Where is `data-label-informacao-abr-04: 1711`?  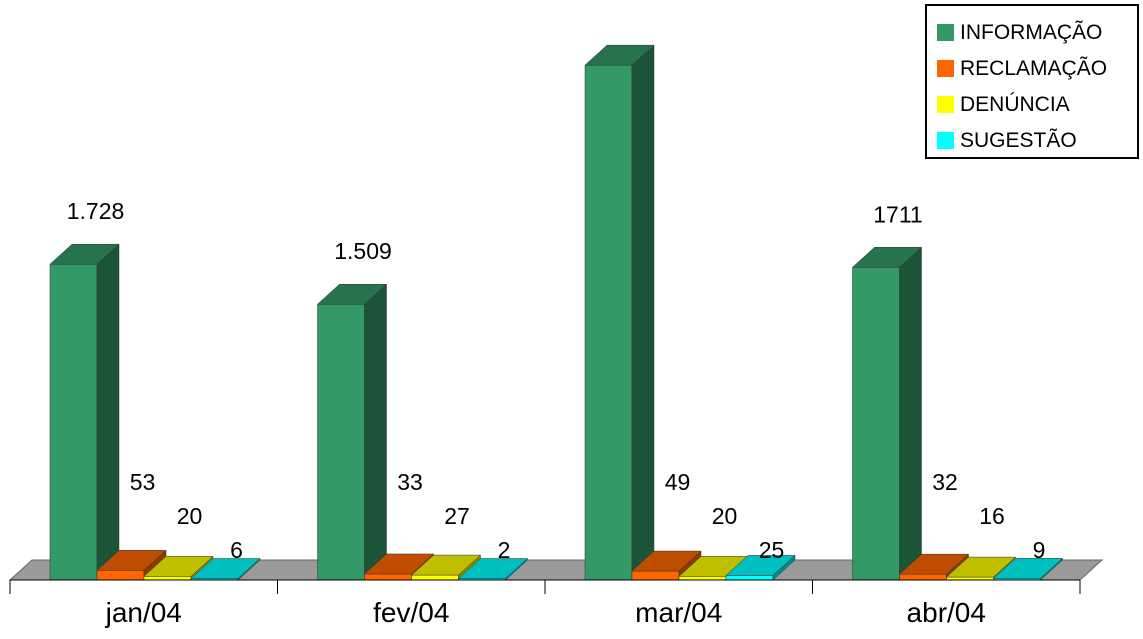
data-label-informacao-abr-04: 1711 is located at coordinates (897, 214).